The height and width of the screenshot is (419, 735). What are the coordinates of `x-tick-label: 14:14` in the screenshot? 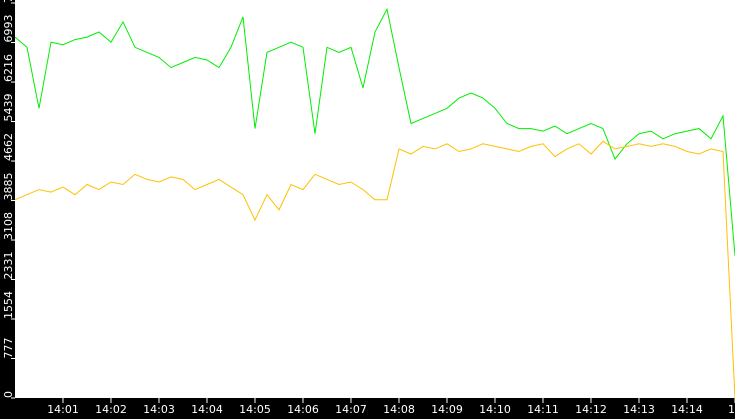 It's located at (687, 409).